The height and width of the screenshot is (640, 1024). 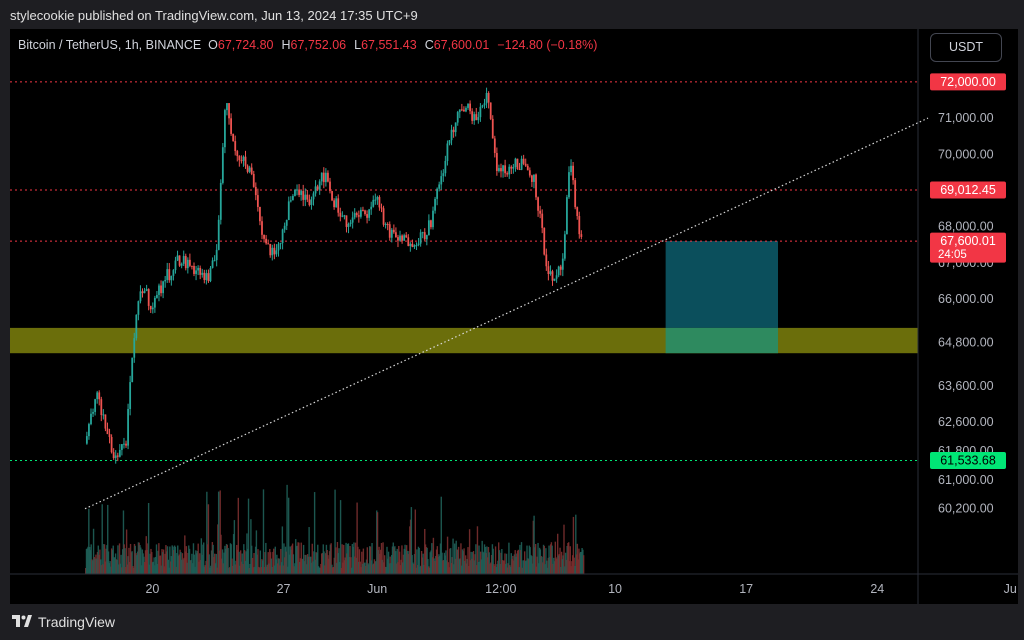 What do you see at coordinates (358, 45) in the screenshot?
I see `low-label: L` at bounding box center [358, 45].